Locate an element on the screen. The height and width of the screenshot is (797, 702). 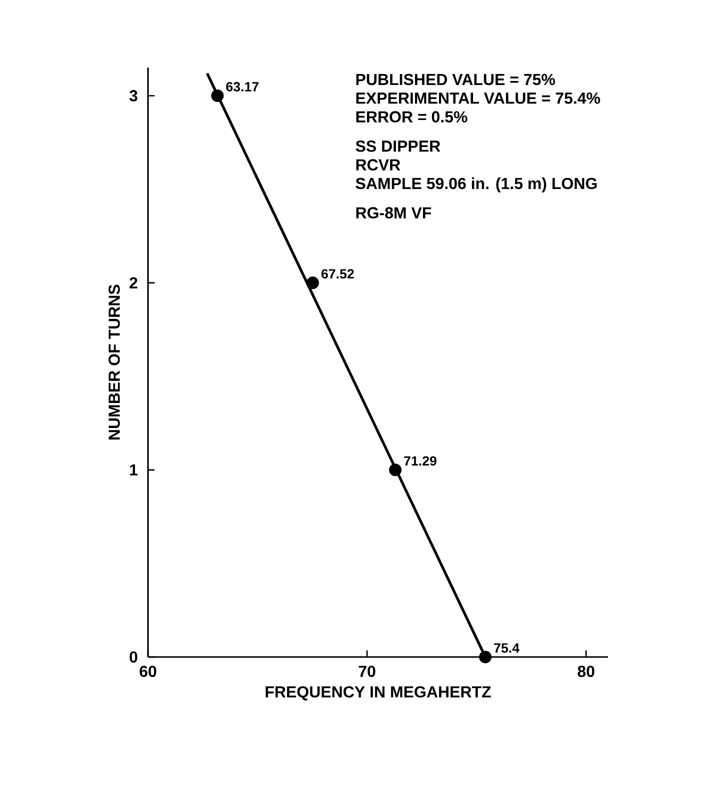
annotation: PUBLISHED VALUE = 75% is located at coordinates (456, 80).